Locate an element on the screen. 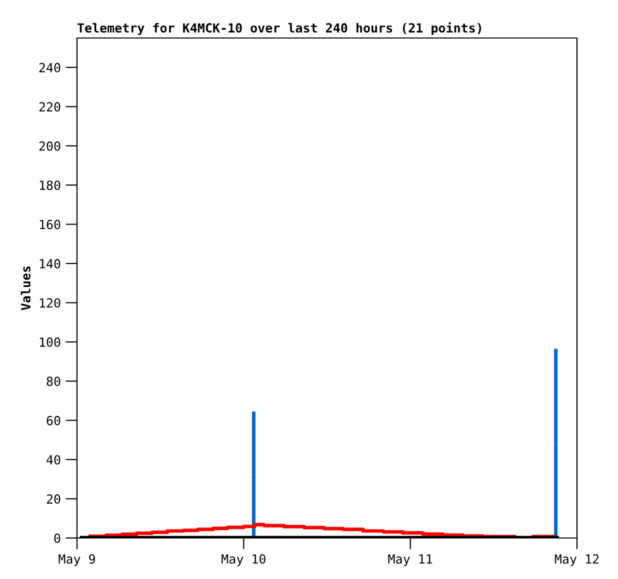 The width and height of the screenshot is (618, 579). chart-title: Telemetry for K4MCK-10 over last 240 hours (21 points) is located at coordinates (280, 29).